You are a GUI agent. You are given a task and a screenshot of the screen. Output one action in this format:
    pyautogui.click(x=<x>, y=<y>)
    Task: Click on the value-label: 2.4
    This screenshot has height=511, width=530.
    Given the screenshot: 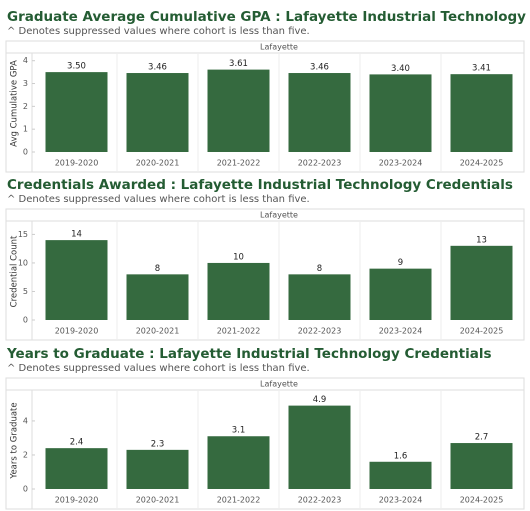 What is the action you would take?
    pyautogui.click(x=77, y=443)
    